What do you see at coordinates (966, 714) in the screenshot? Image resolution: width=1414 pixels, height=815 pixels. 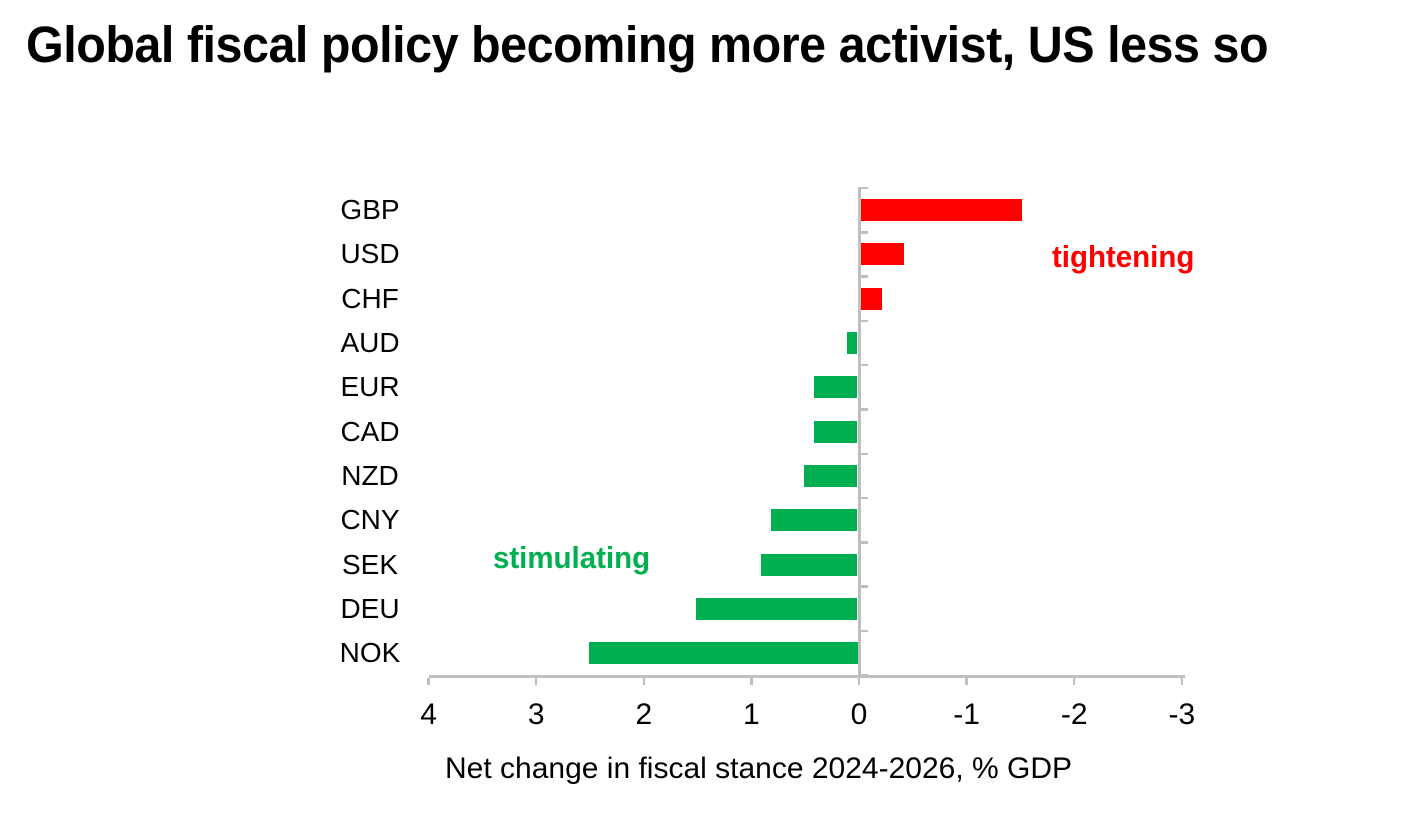 I see `x-tick-label: -1` at bounding box center [966, 714].